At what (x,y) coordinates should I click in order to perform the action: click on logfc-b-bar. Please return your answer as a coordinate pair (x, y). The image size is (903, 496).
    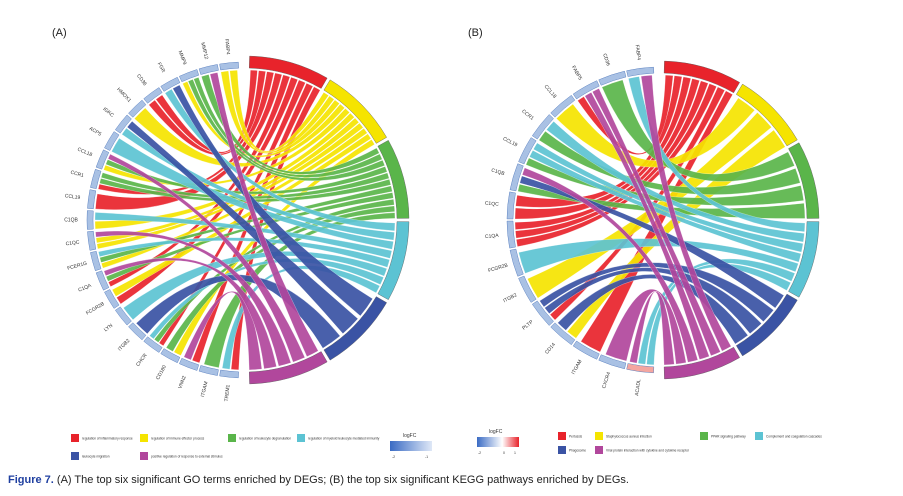
    Looking at the image, I should click on (498, 442).